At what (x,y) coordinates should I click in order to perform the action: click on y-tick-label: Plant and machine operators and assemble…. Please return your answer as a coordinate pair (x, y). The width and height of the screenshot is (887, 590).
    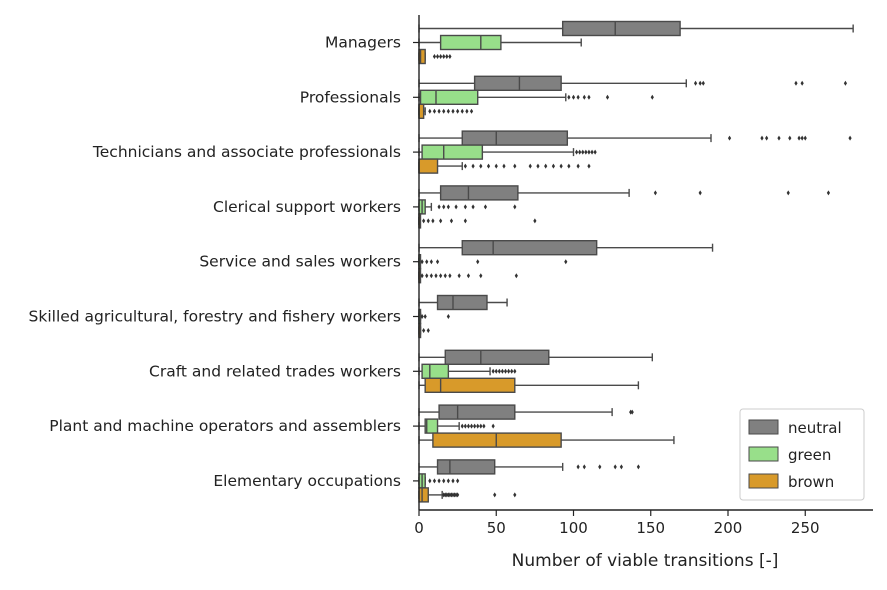
    Looking at the image, I should click on (225, 426).